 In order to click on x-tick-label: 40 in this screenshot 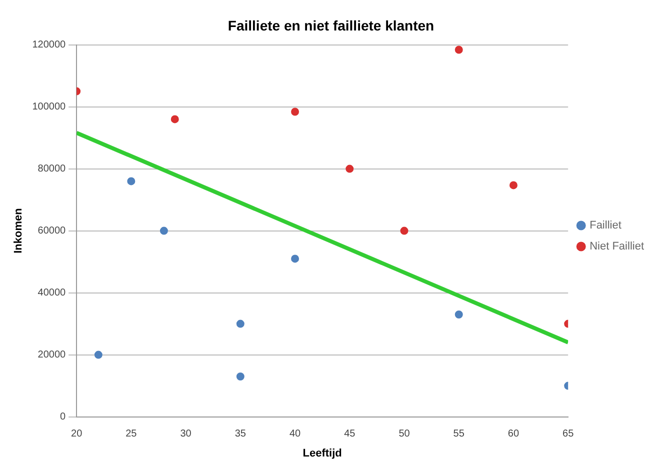, I will do `click(295, 434)`.